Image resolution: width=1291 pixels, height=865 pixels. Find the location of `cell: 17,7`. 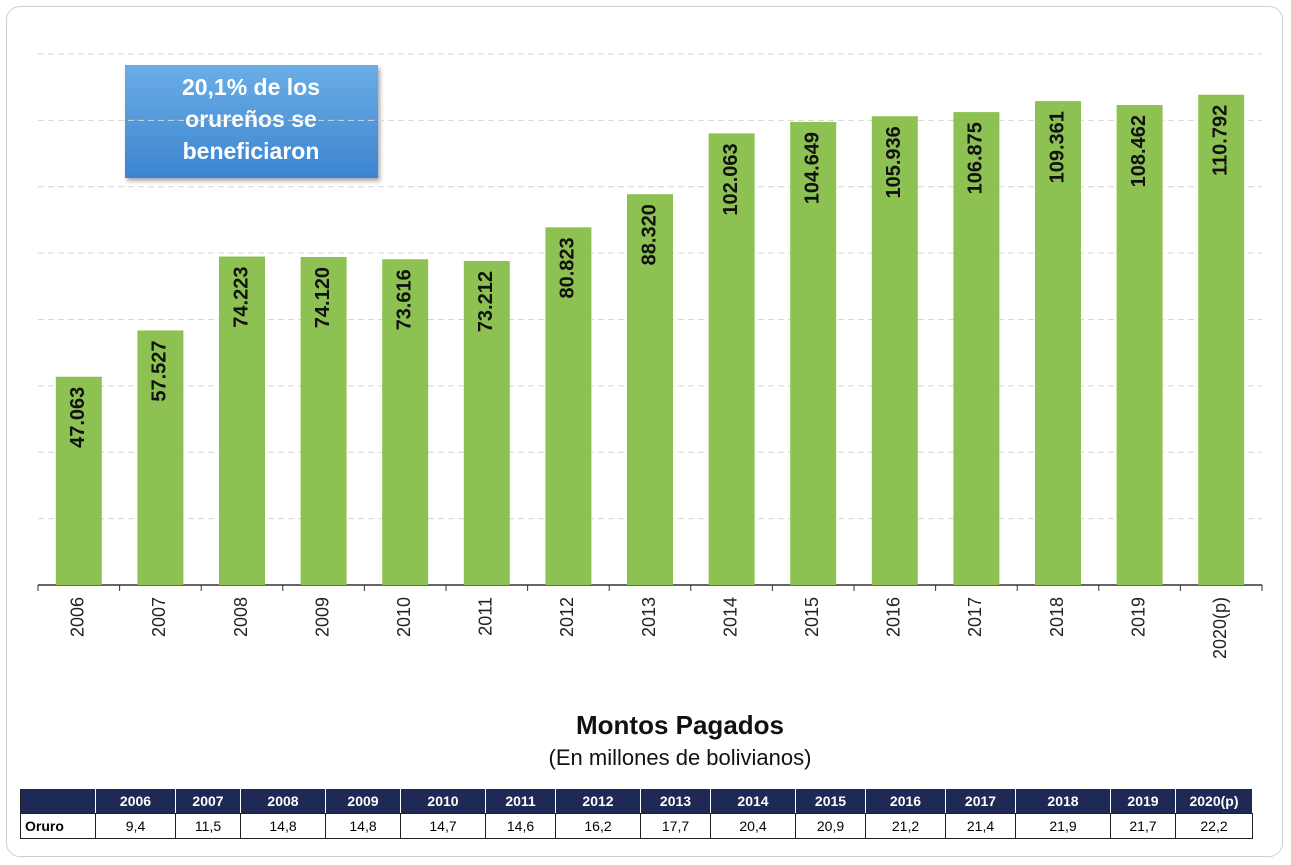

cell: 17,7 is located at coordinates (675, 826).